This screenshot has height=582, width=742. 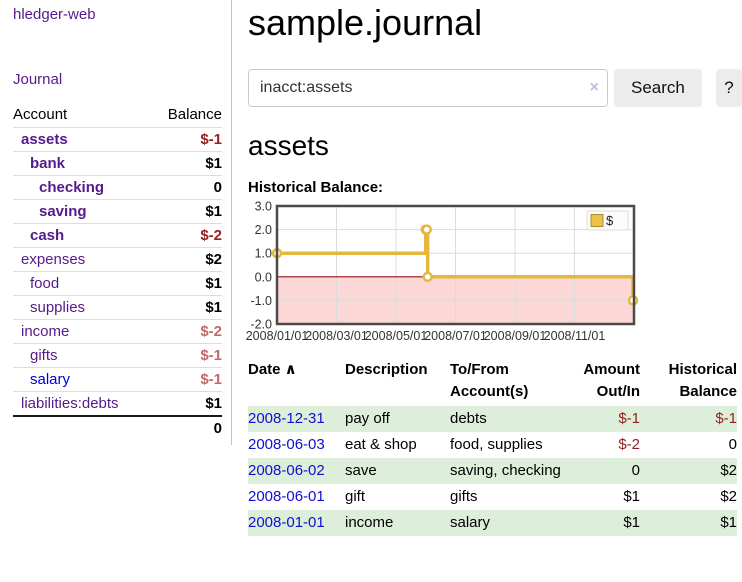 What do you see at coordinates (428, 88) in the screenshot?
I see `search-input` at bounding box center [428, 88].